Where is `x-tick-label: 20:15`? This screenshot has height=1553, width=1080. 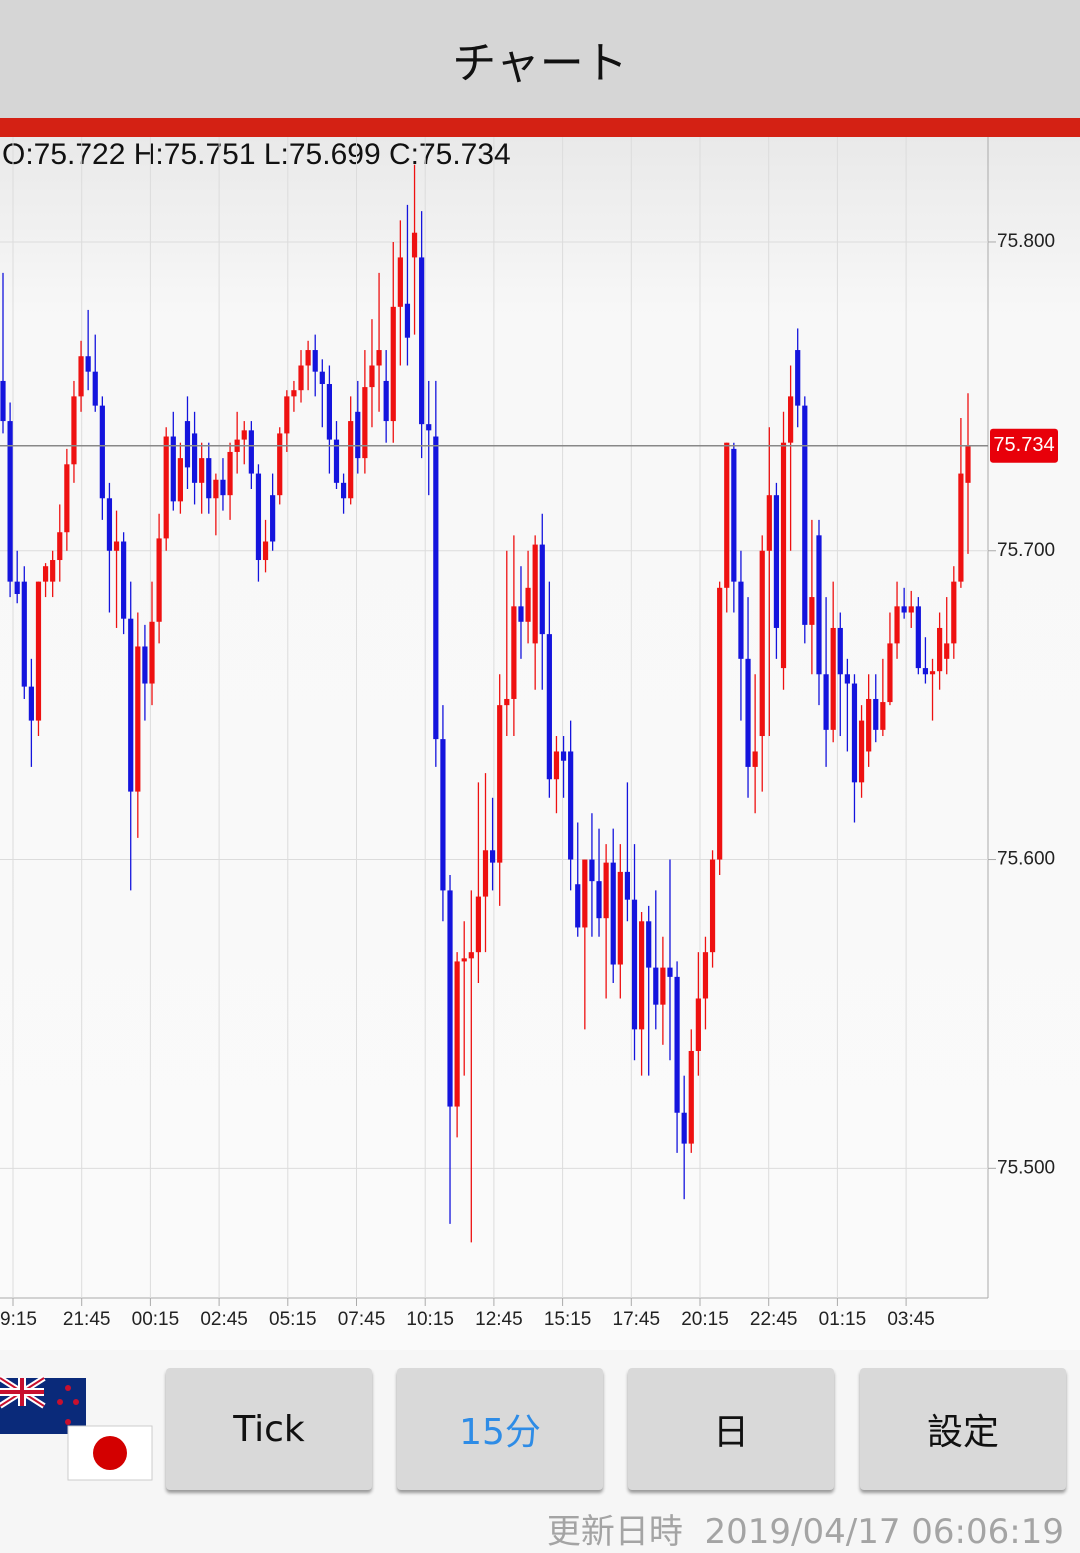
x-tick-label: 20:15 is located at coordinates (705, 1319).